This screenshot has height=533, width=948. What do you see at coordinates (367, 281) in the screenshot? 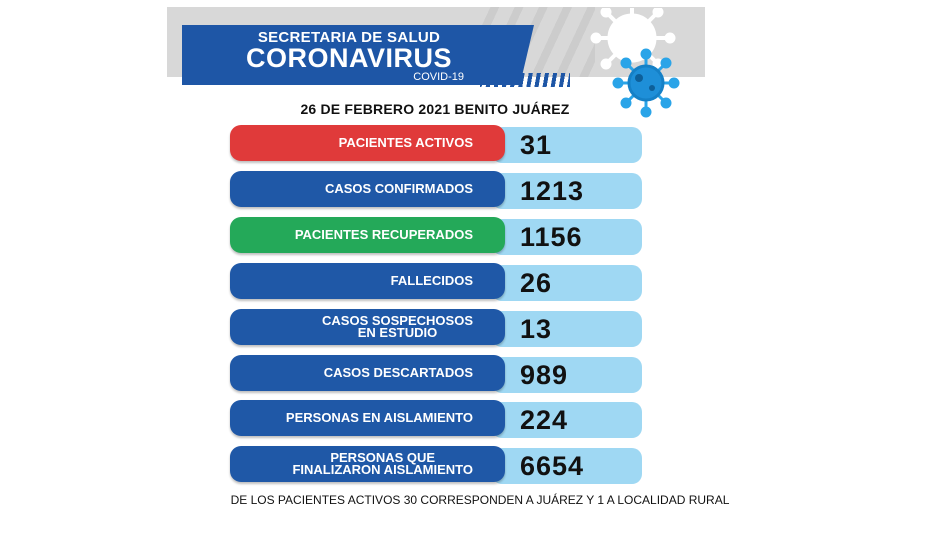
I see `stat-label-pill: FALLECIDOS` at bounding box center [367, 281].